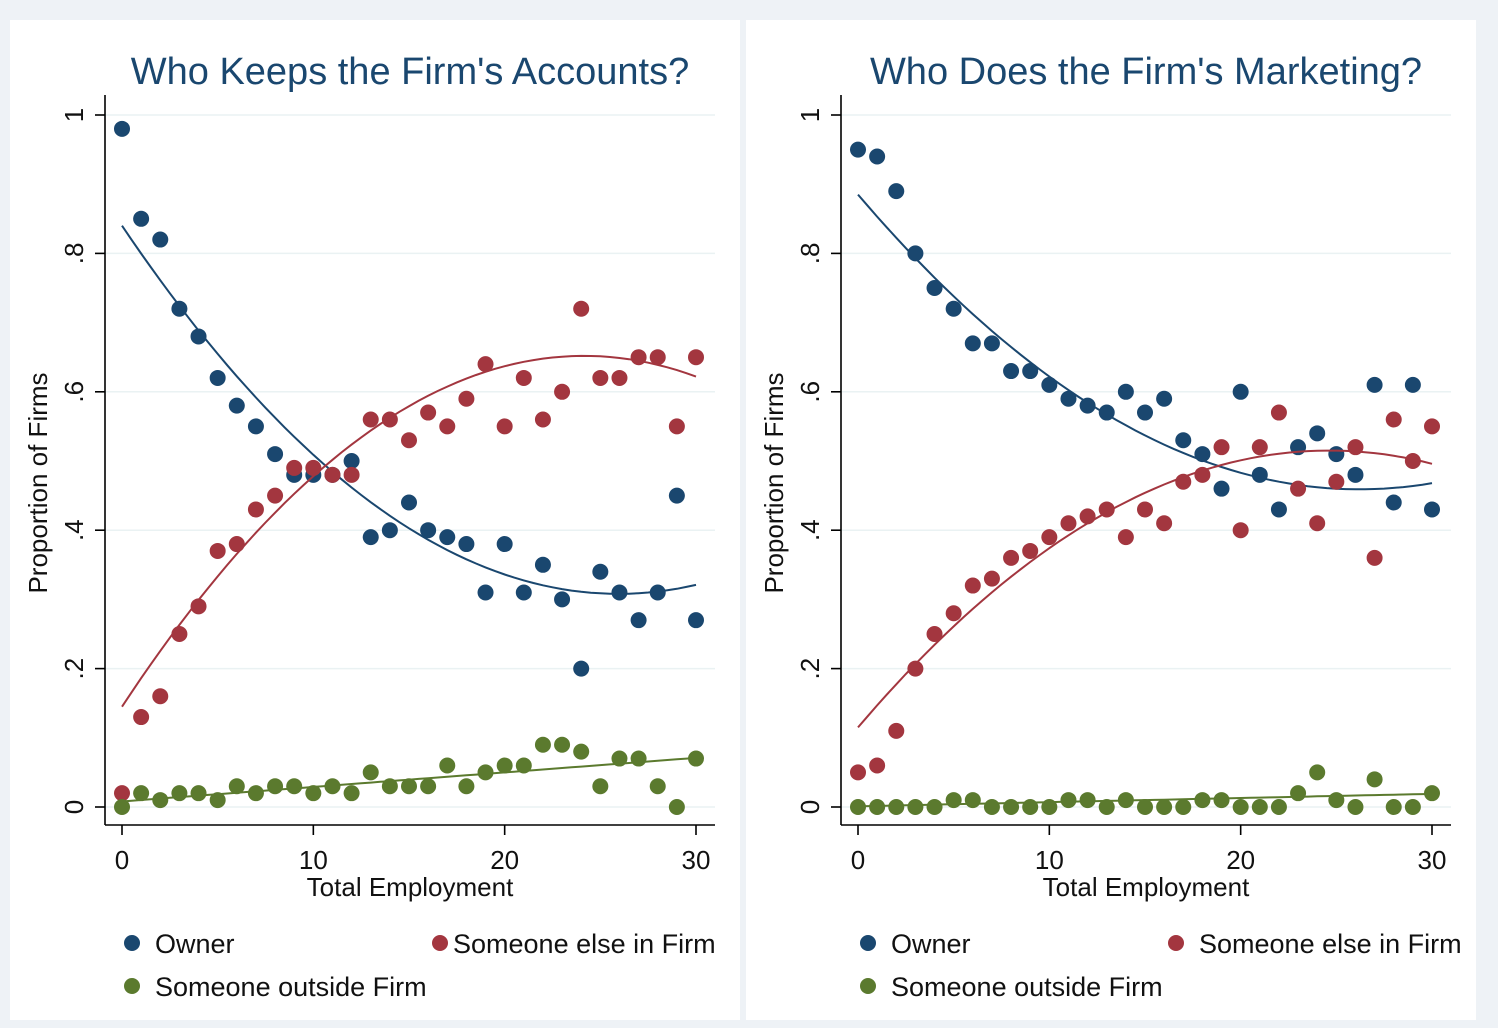 The height and width of the screenshot is (1028, 1498). Describe the element at coordinates (74, 392) in the screenshot. I see `y-tick-label: .6` at that location.